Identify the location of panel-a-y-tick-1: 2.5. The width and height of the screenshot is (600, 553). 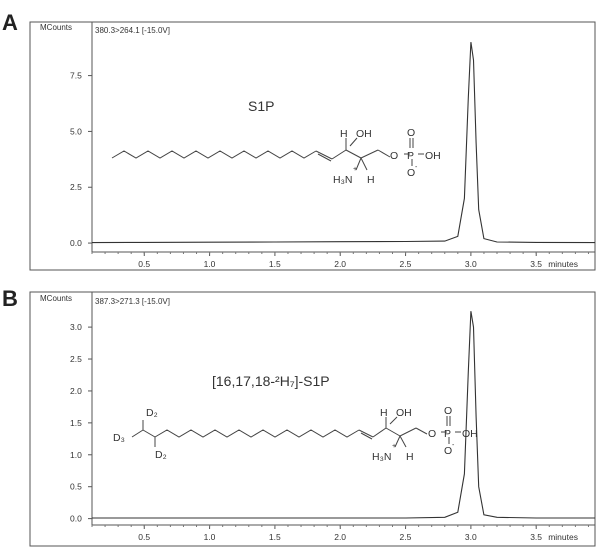
(76, 187).